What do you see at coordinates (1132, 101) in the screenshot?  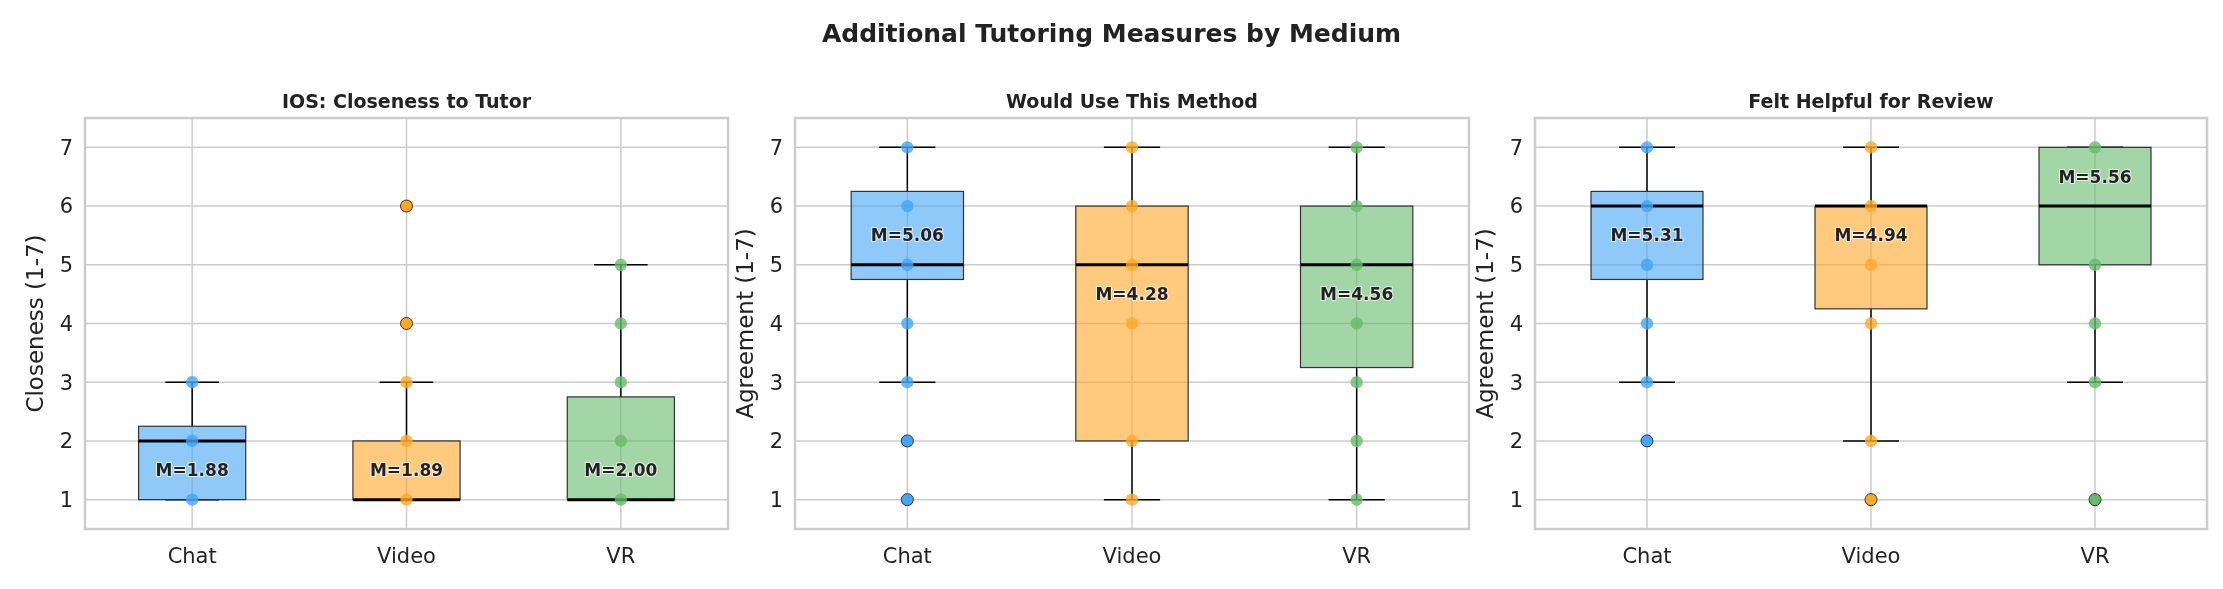 I see `chart-title: Would Use This Method` at bounding box center [1132, 101].